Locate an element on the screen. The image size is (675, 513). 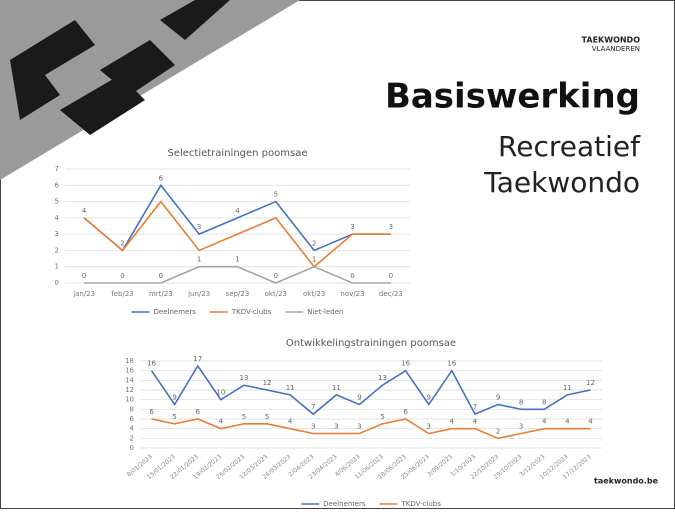
y-tick-label: 16 is located at coordinates (129, 371).